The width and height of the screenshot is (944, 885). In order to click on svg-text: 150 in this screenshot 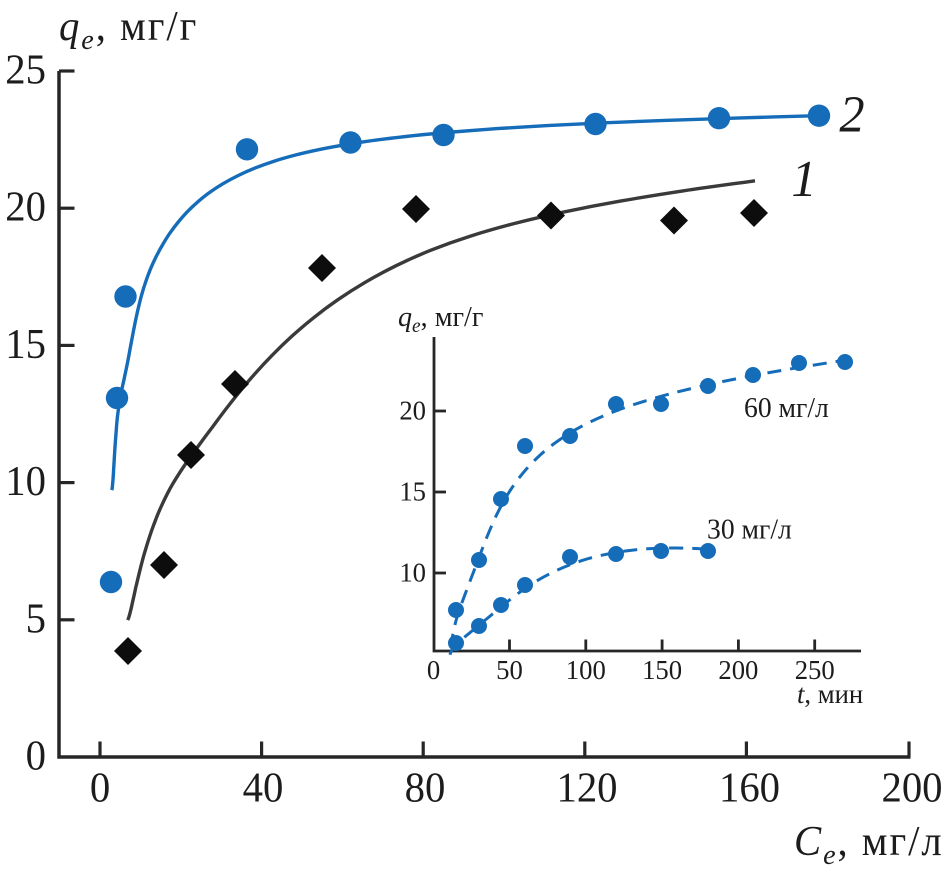, I will do `click(662, 670)`.